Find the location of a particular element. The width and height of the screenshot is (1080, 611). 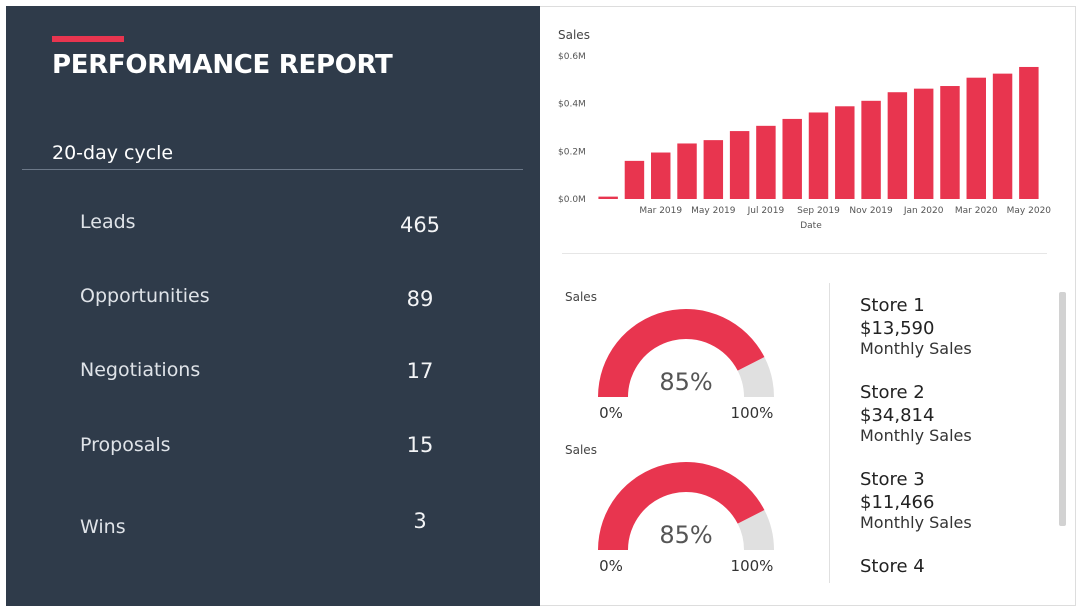

accent-bar is located at coordinates (88, 39).